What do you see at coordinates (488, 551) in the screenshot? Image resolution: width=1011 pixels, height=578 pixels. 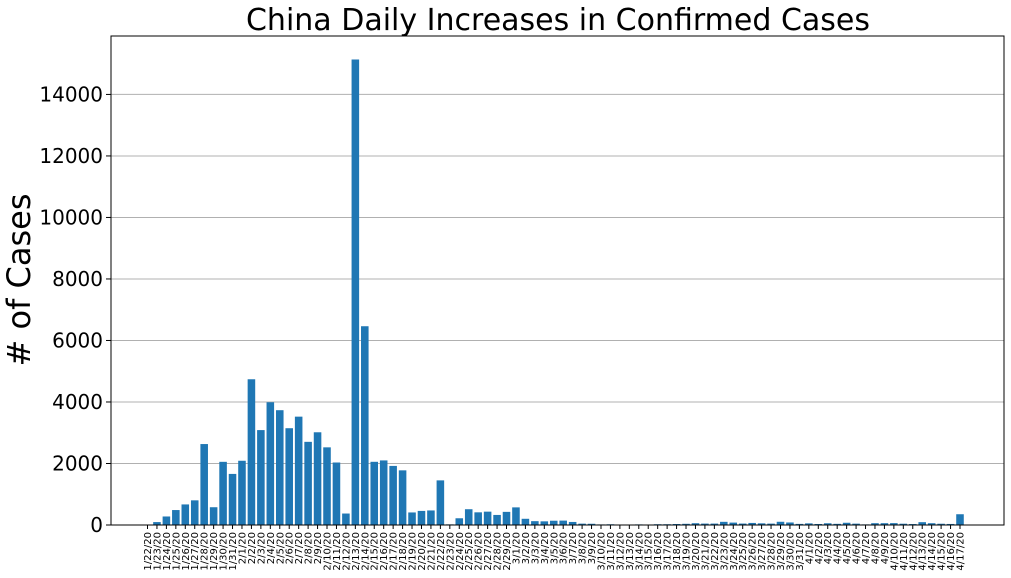 I see `x-tick-label: 2/27/20` at bounding box center [488, 551].